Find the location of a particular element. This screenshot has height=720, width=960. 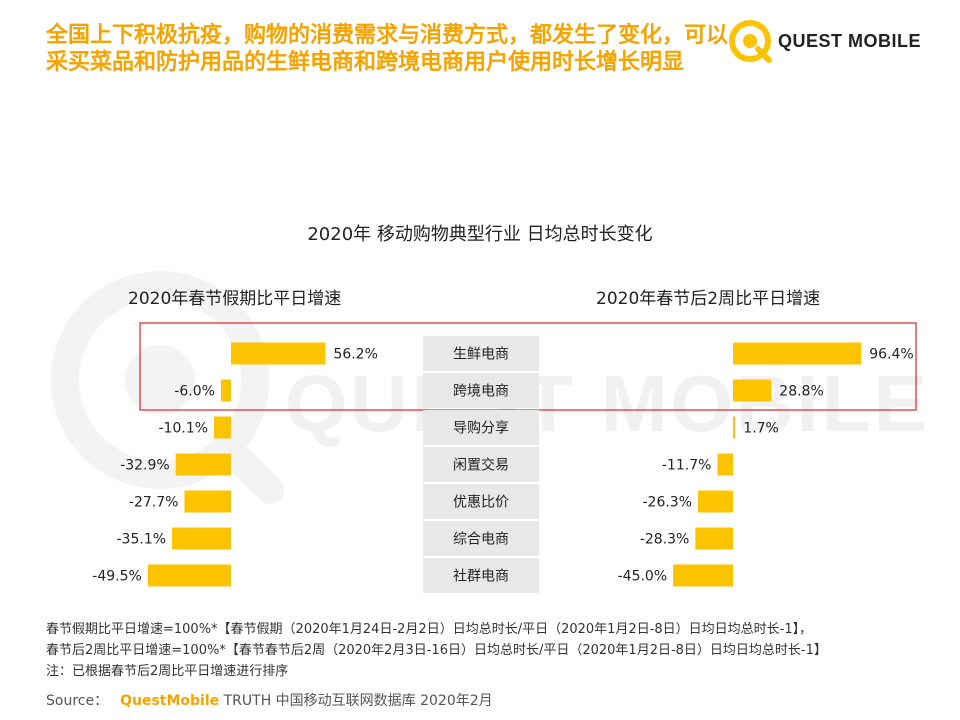

questmobile-logo: QUEST MOBILE is located at coordinates (824, 41).